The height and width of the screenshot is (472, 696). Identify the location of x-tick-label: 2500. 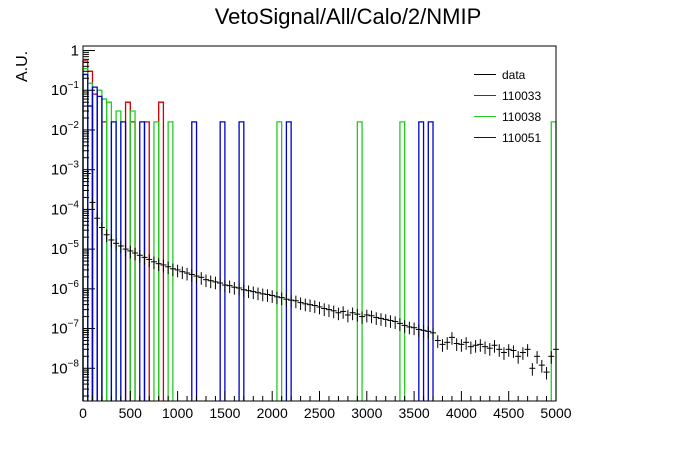
(319, 413).